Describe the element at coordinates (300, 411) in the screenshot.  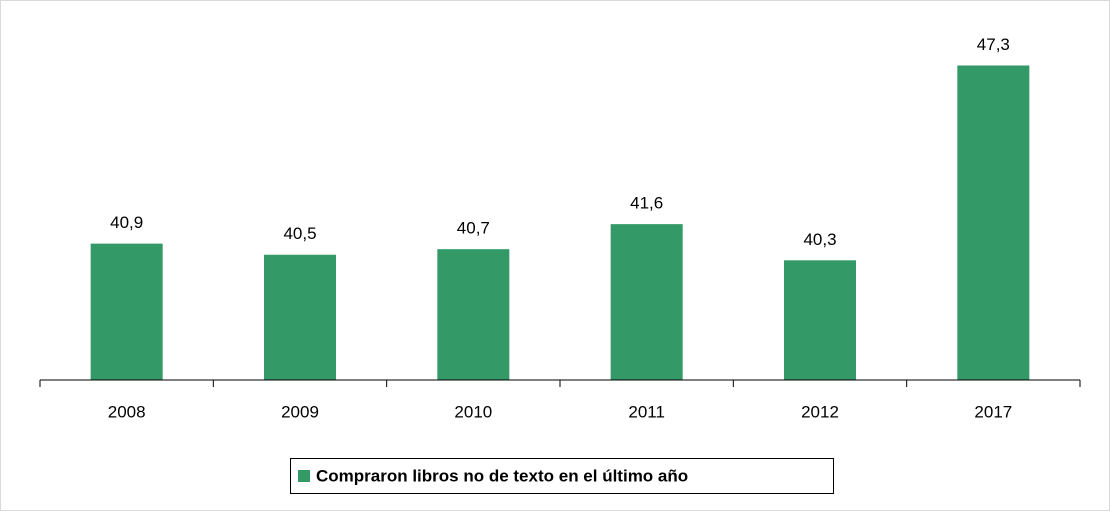
I see `x-tick-label: 2009` at that location.